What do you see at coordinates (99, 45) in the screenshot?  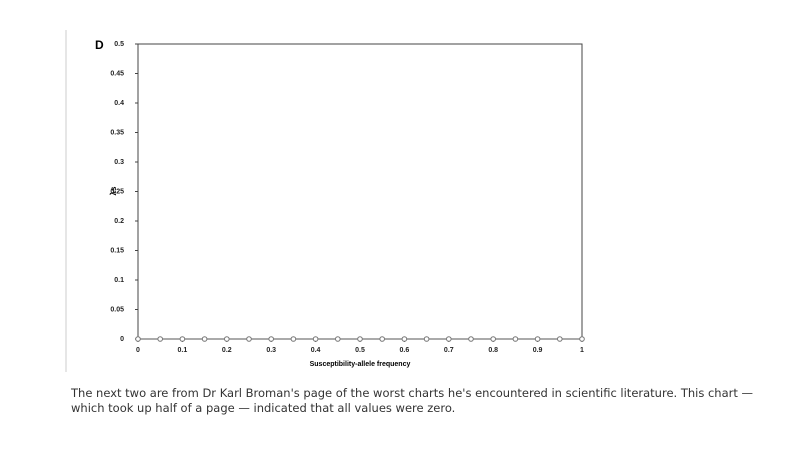 I see `panel-label: D` at bounding box center [99, 45].